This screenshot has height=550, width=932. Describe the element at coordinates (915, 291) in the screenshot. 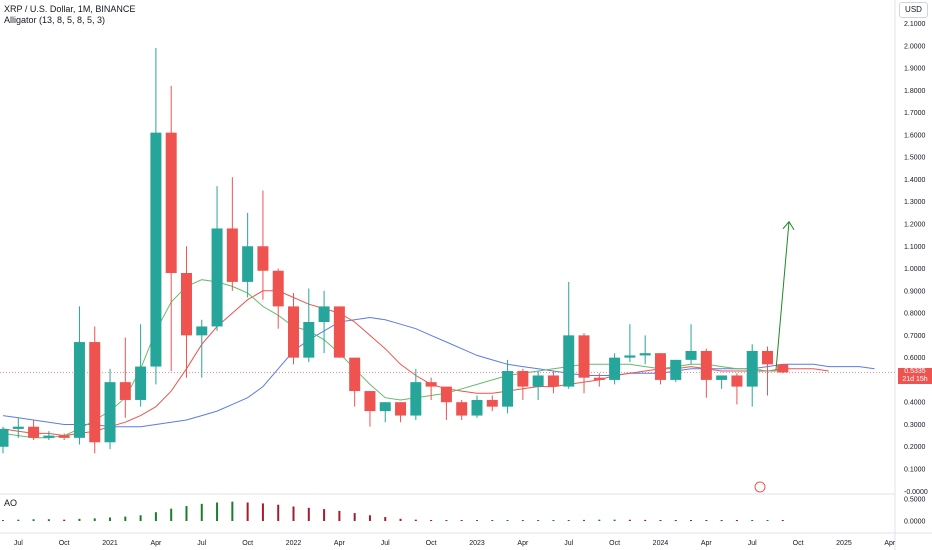

I see `y-tick-label: 0.9000` at that location.